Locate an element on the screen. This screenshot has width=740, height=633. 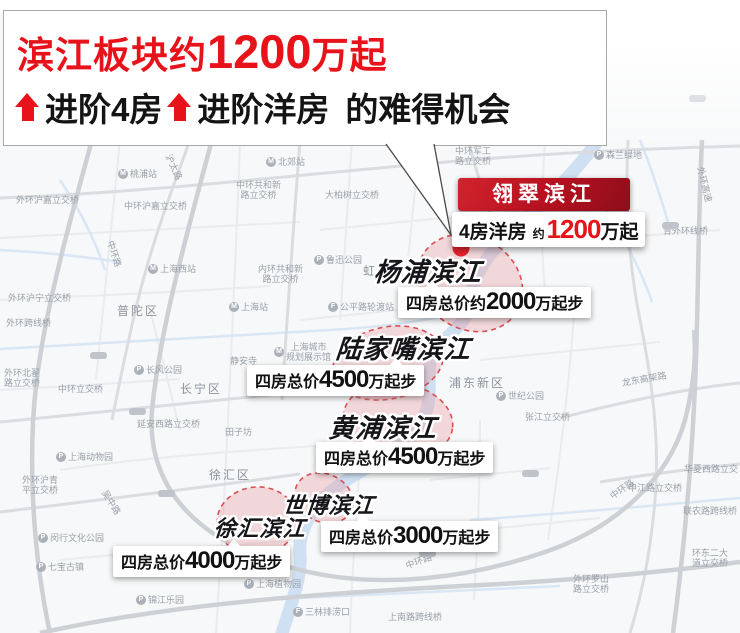
map-label: 中环军工 路立交桥 is located at coordinates (473, 156).